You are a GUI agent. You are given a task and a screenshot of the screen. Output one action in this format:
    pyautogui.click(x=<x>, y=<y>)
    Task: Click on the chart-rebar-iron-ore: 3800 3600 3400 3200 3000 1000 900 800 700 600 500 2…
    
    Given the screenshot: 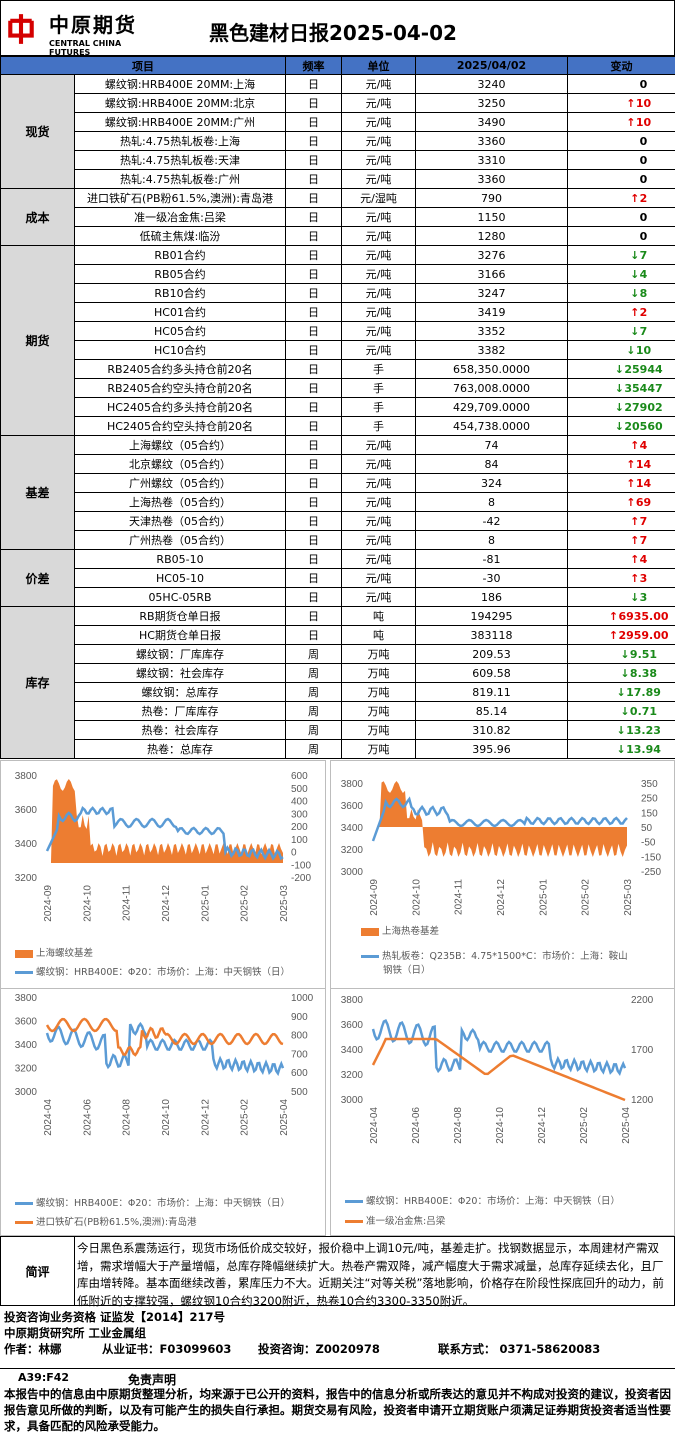 What is the action you would take?
    pyautogui.click(x=163, y=1112)
    